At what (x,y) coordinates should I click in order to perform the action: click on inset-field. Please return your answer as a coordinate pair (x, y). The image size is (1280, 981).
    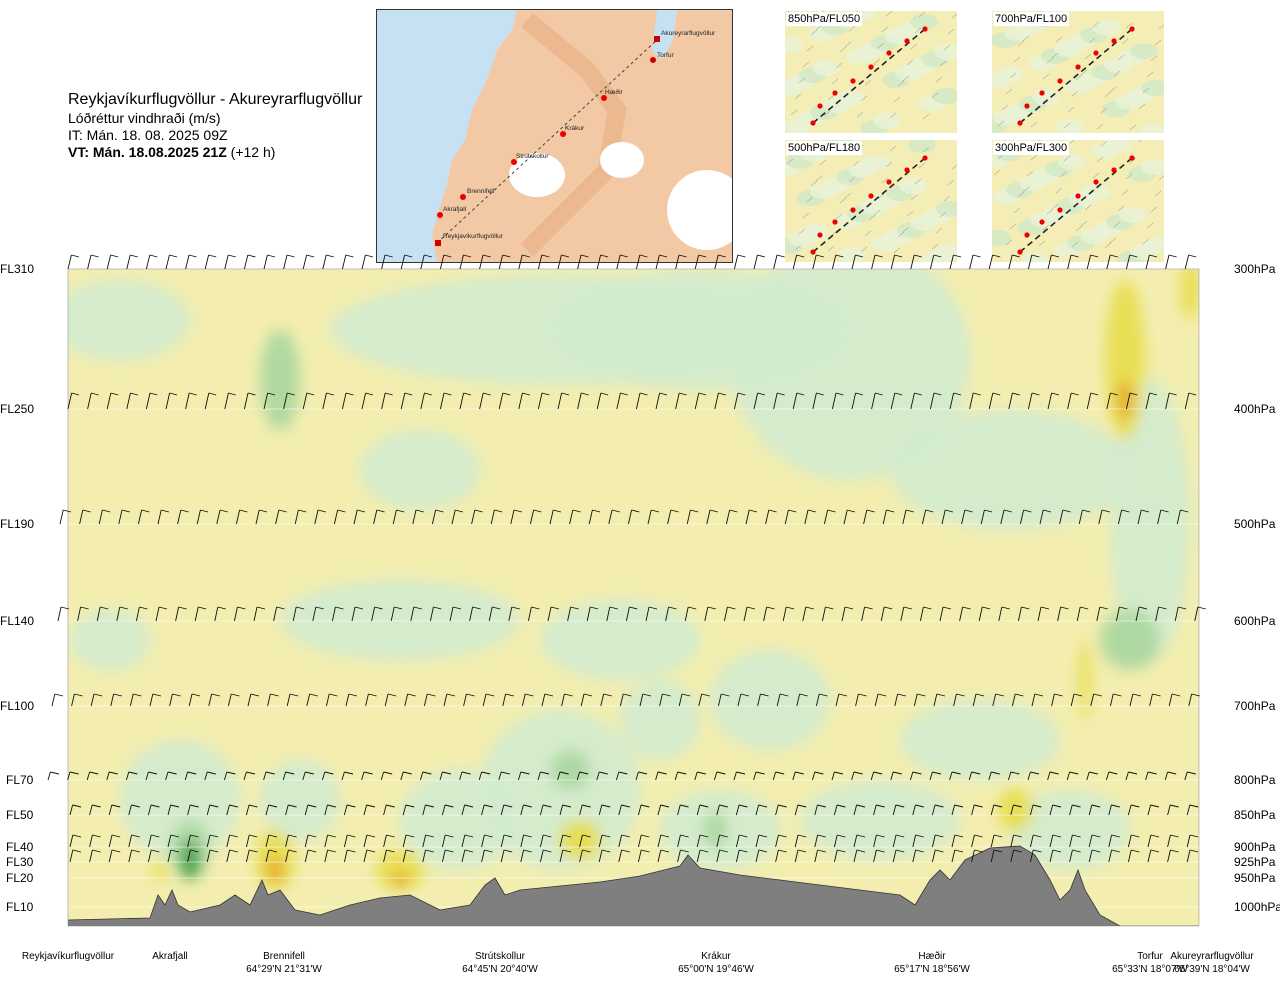
    Looking at the image, I should click on (871, 72).